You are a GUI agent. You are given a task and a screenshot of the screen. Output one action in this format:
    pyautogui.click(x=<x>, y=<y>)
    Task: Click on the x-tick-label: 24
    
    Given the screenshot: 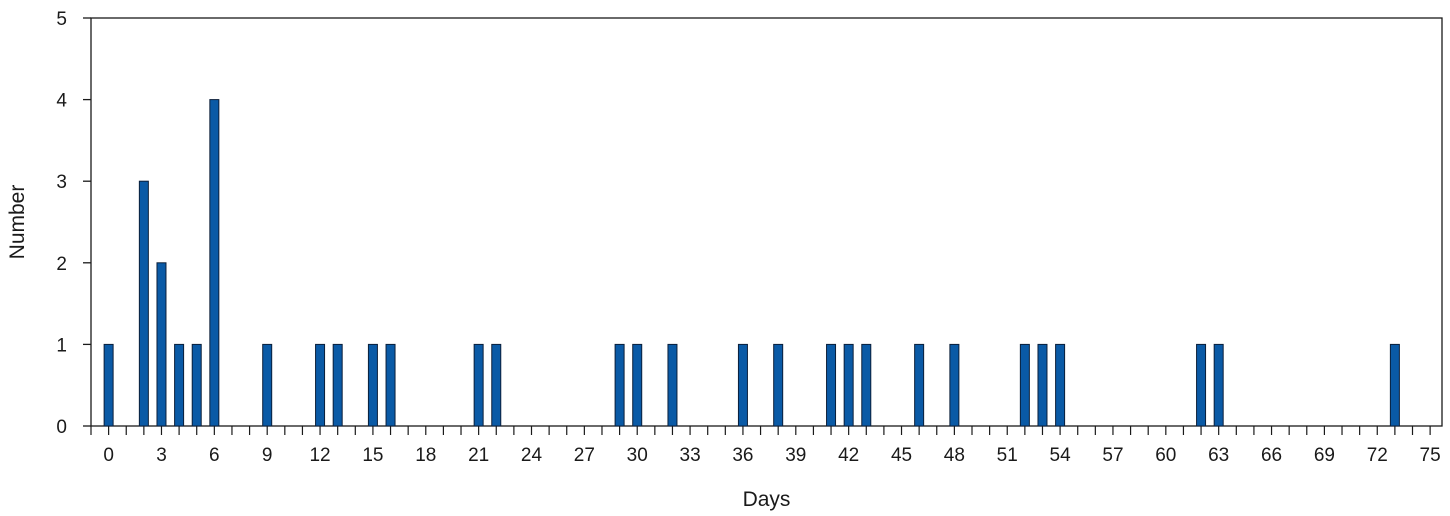 What is the action you would take?
    pyautogui.click(x=532, y=455)
    